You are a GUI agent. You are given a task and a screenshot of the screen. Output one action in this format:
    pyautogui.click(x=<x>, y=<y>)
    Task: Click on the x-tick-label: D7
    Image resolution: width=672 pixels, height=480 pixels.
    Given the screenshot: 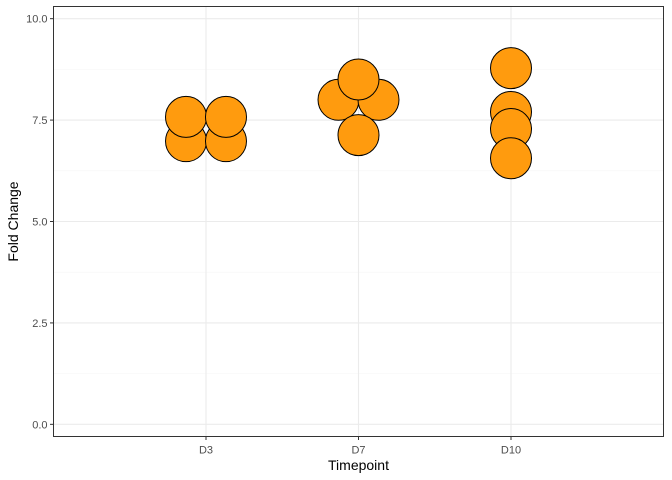 What is the action you would take?
    pyautogui.click(x=358, y=451)
    